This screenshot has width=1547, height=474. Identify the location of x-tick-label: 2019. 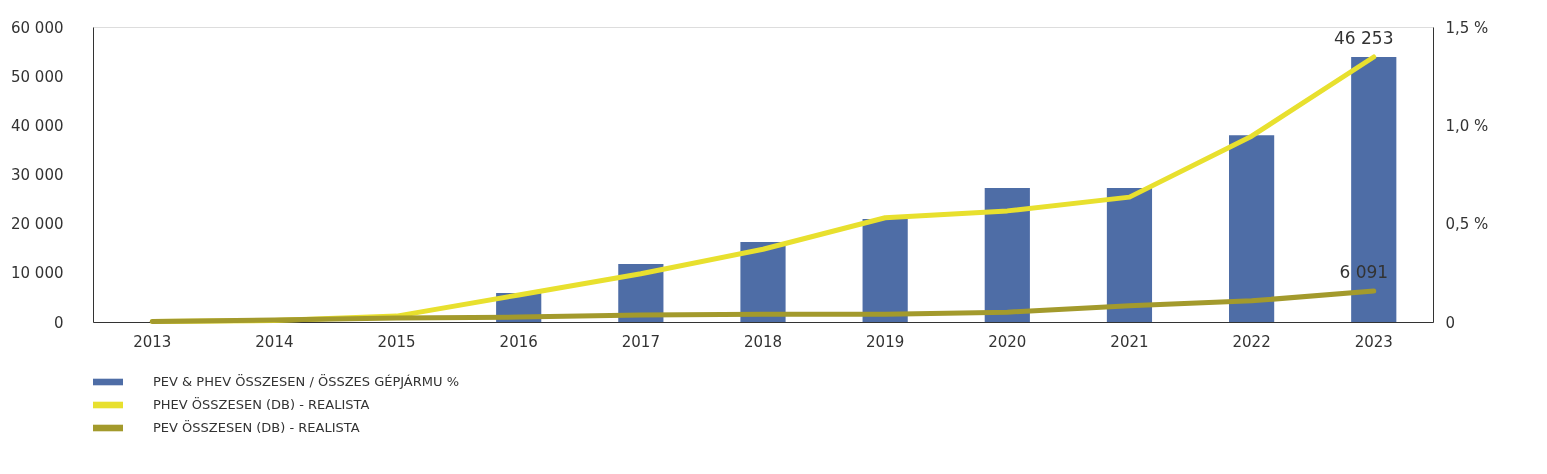
(885, 341).